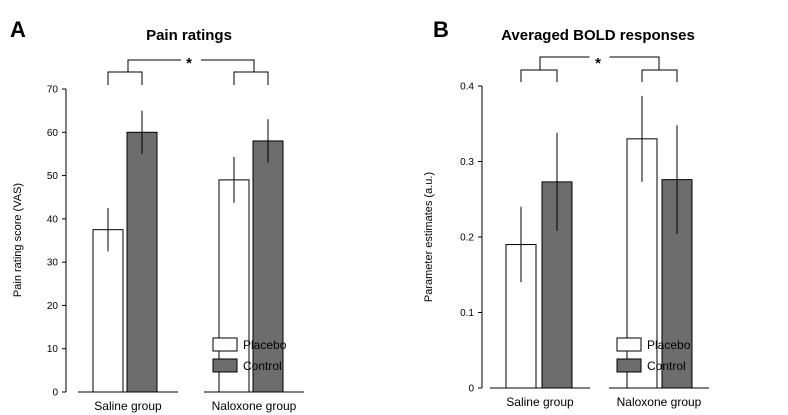  Describe the element at coordinates (53, 263) in the screenshot. I see `y-tick-label: 30` at that location.